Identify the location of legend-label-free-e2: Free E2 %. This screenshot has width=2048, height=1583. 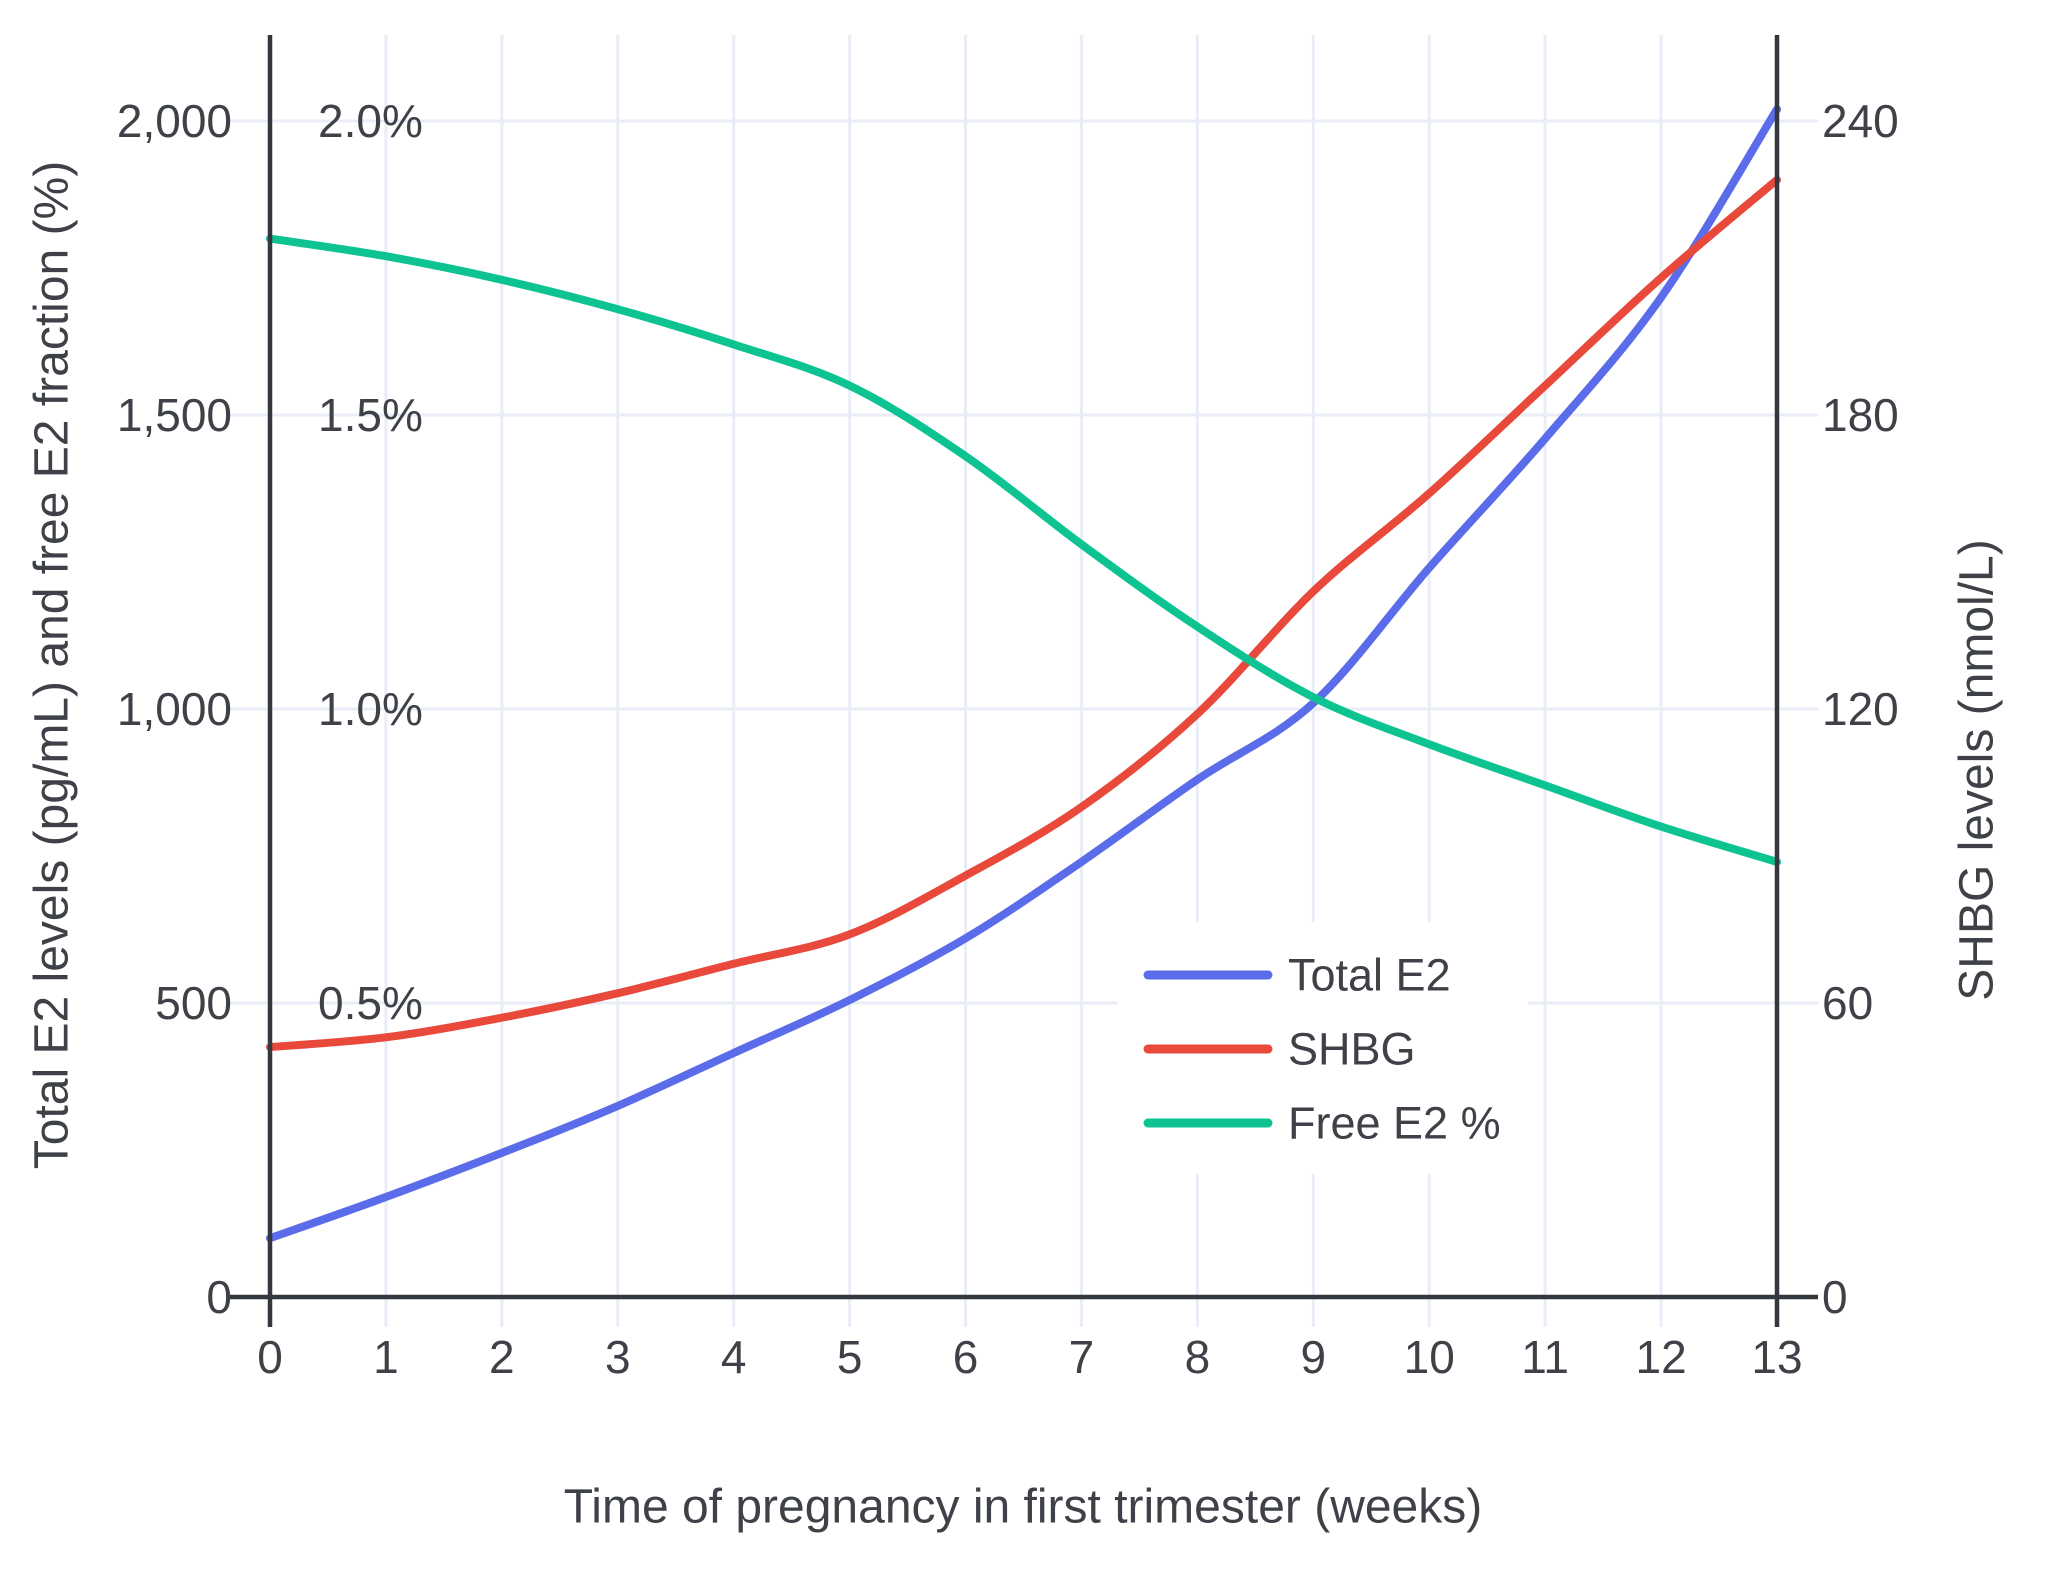
(1394, 1123).